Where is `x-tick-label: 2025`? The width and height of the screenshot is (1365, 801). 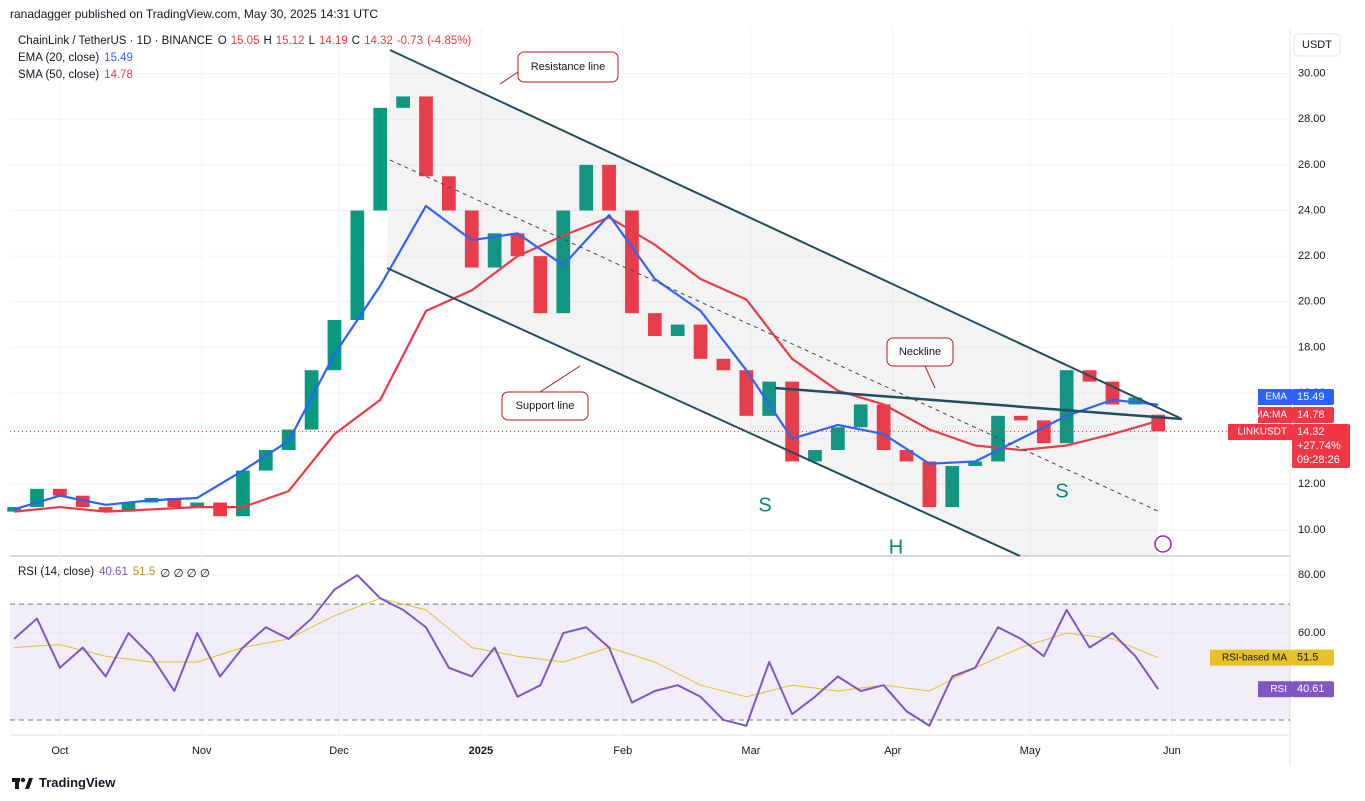
x-tick-label: 2025 is located at coordinates (481, 751).